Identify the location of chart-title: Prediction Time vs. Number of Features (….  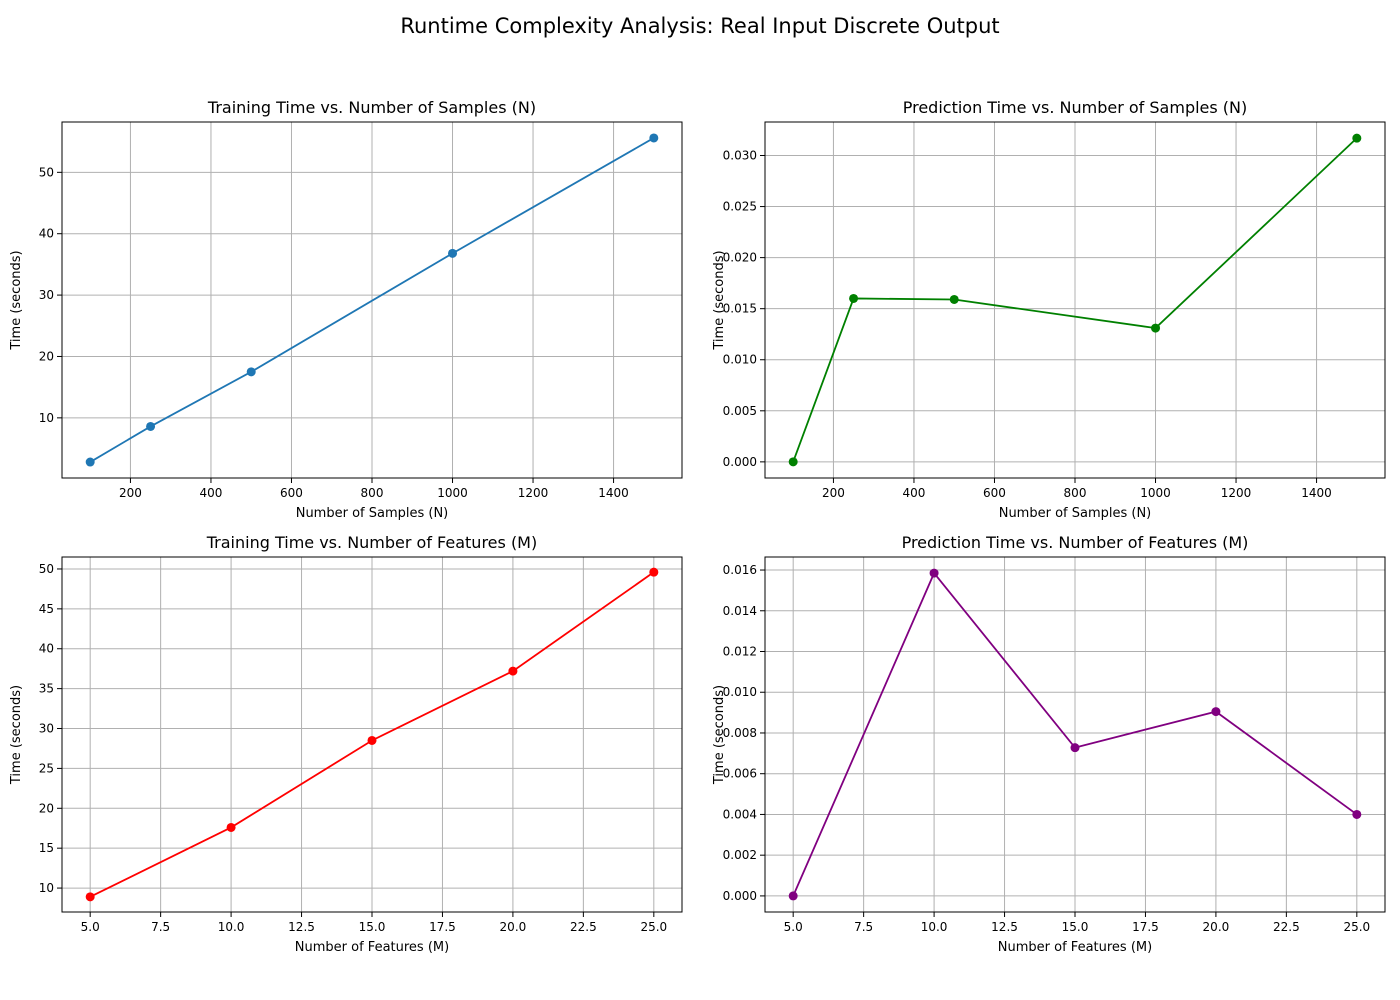
(1075, 542).